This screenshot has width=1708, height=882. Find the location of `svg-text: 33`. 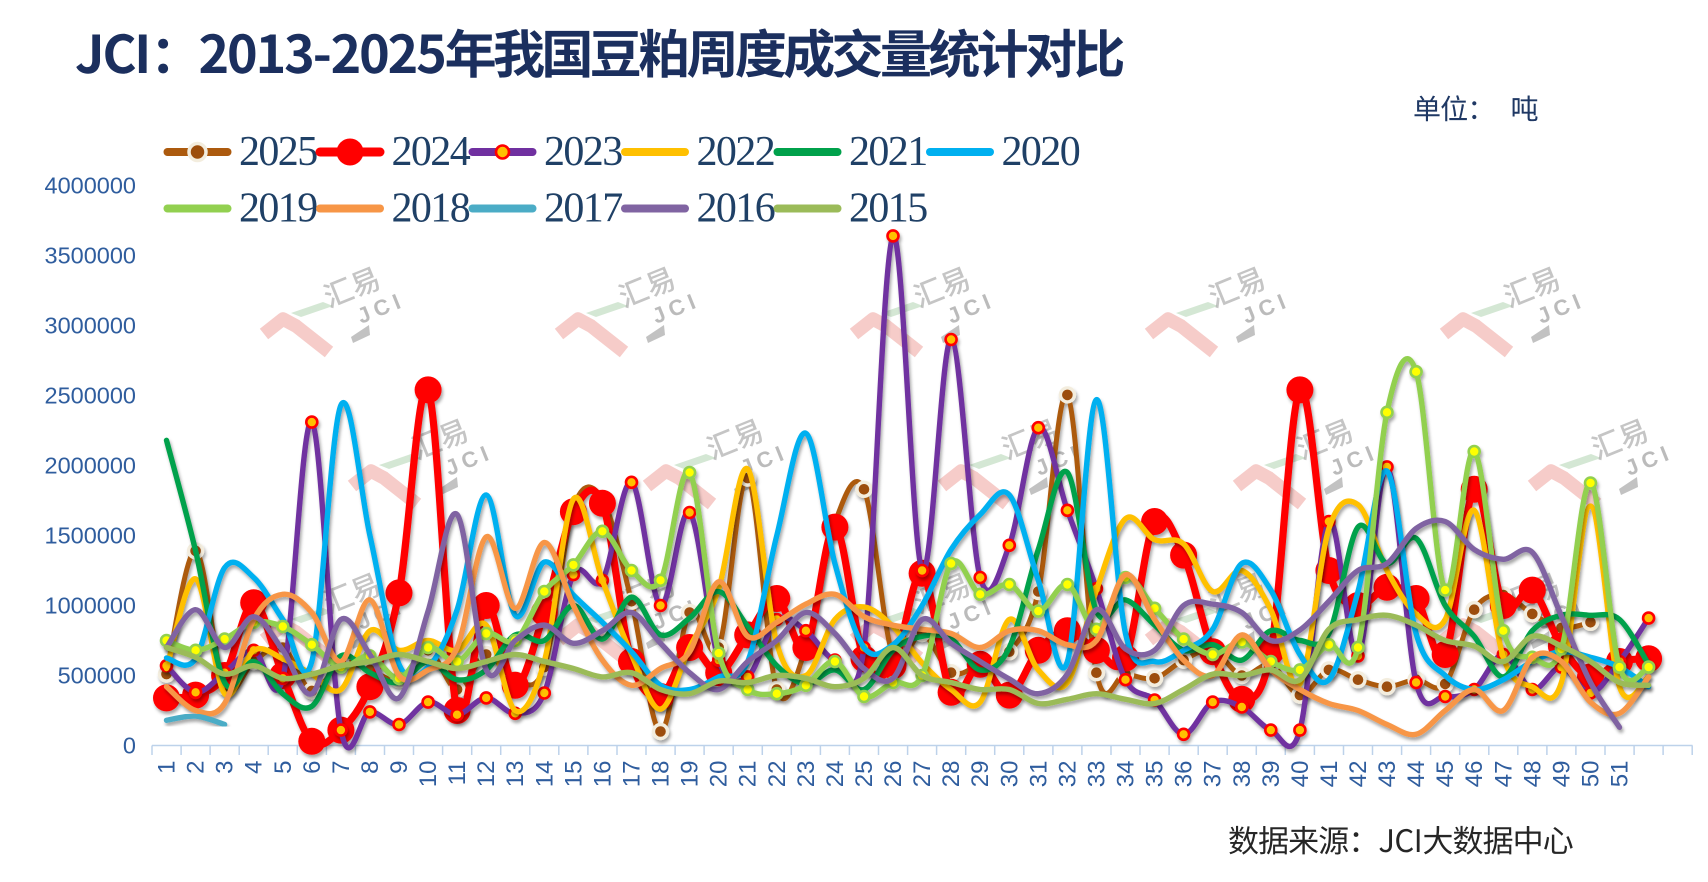

svg-text: 33 is located at coordinates (1096, 774).